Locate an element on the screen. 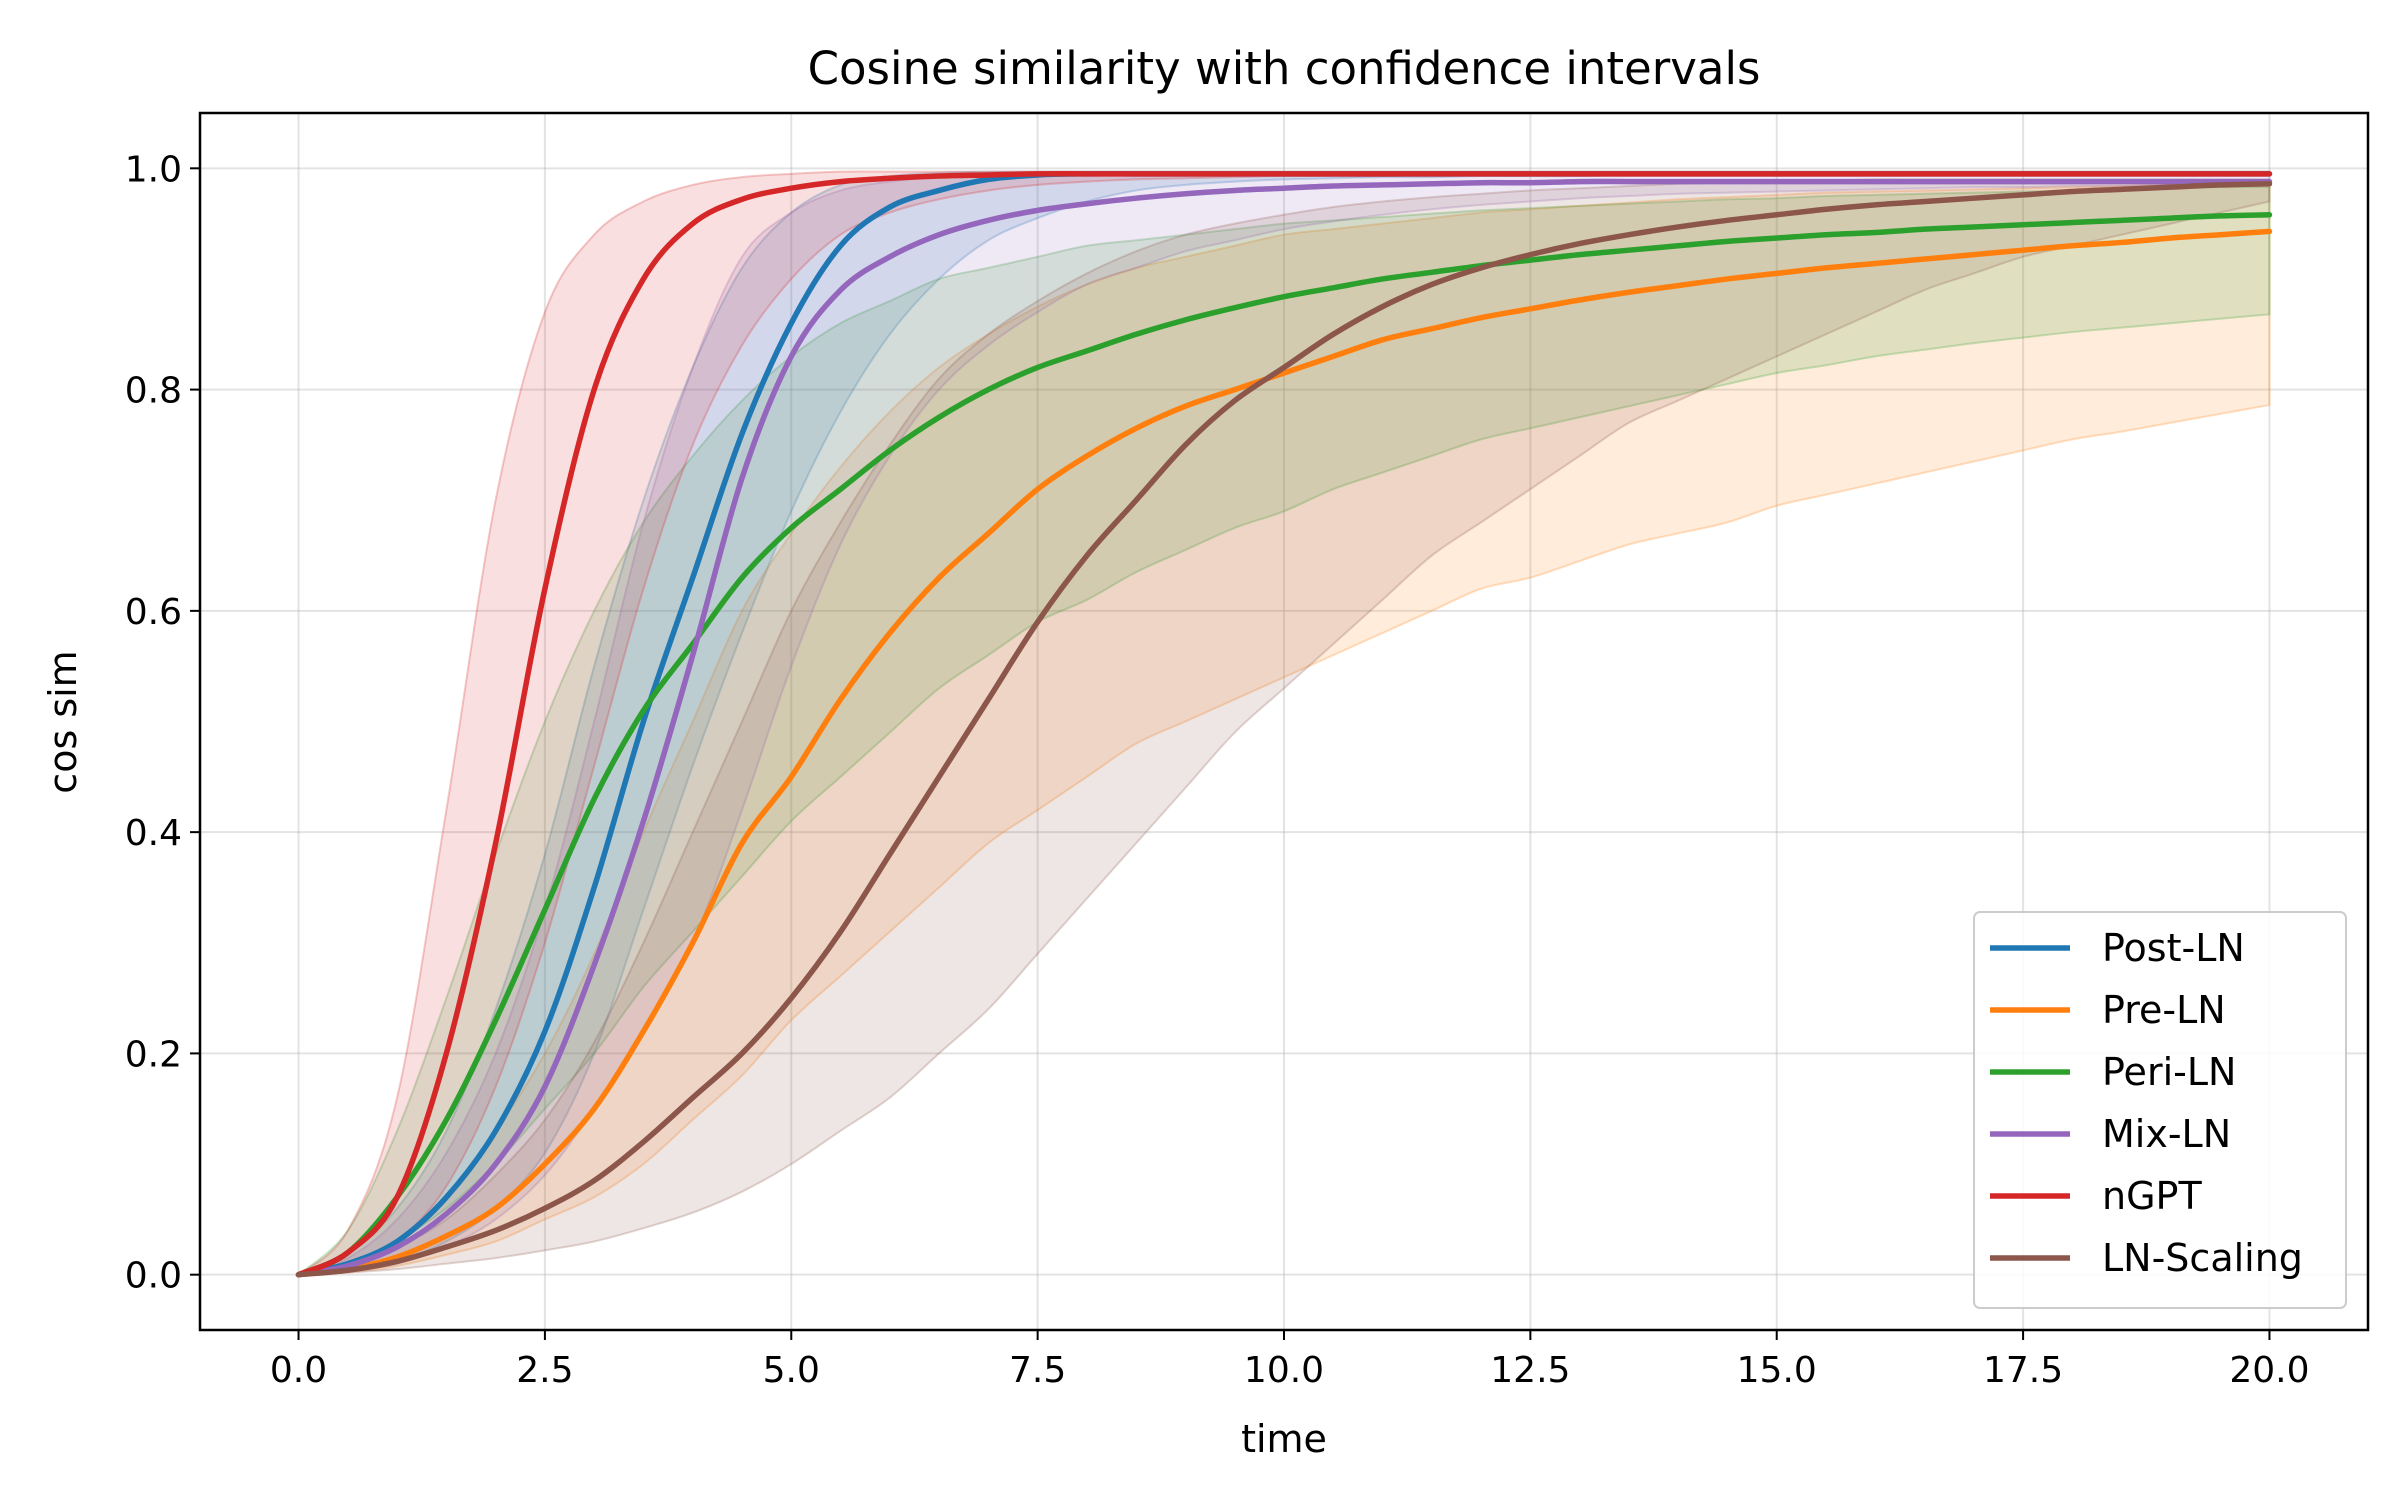 The width and height of the screenshot is (2400, 1500). legend-label-post-ln: Post-LN is located at coordinates (2173, 948).